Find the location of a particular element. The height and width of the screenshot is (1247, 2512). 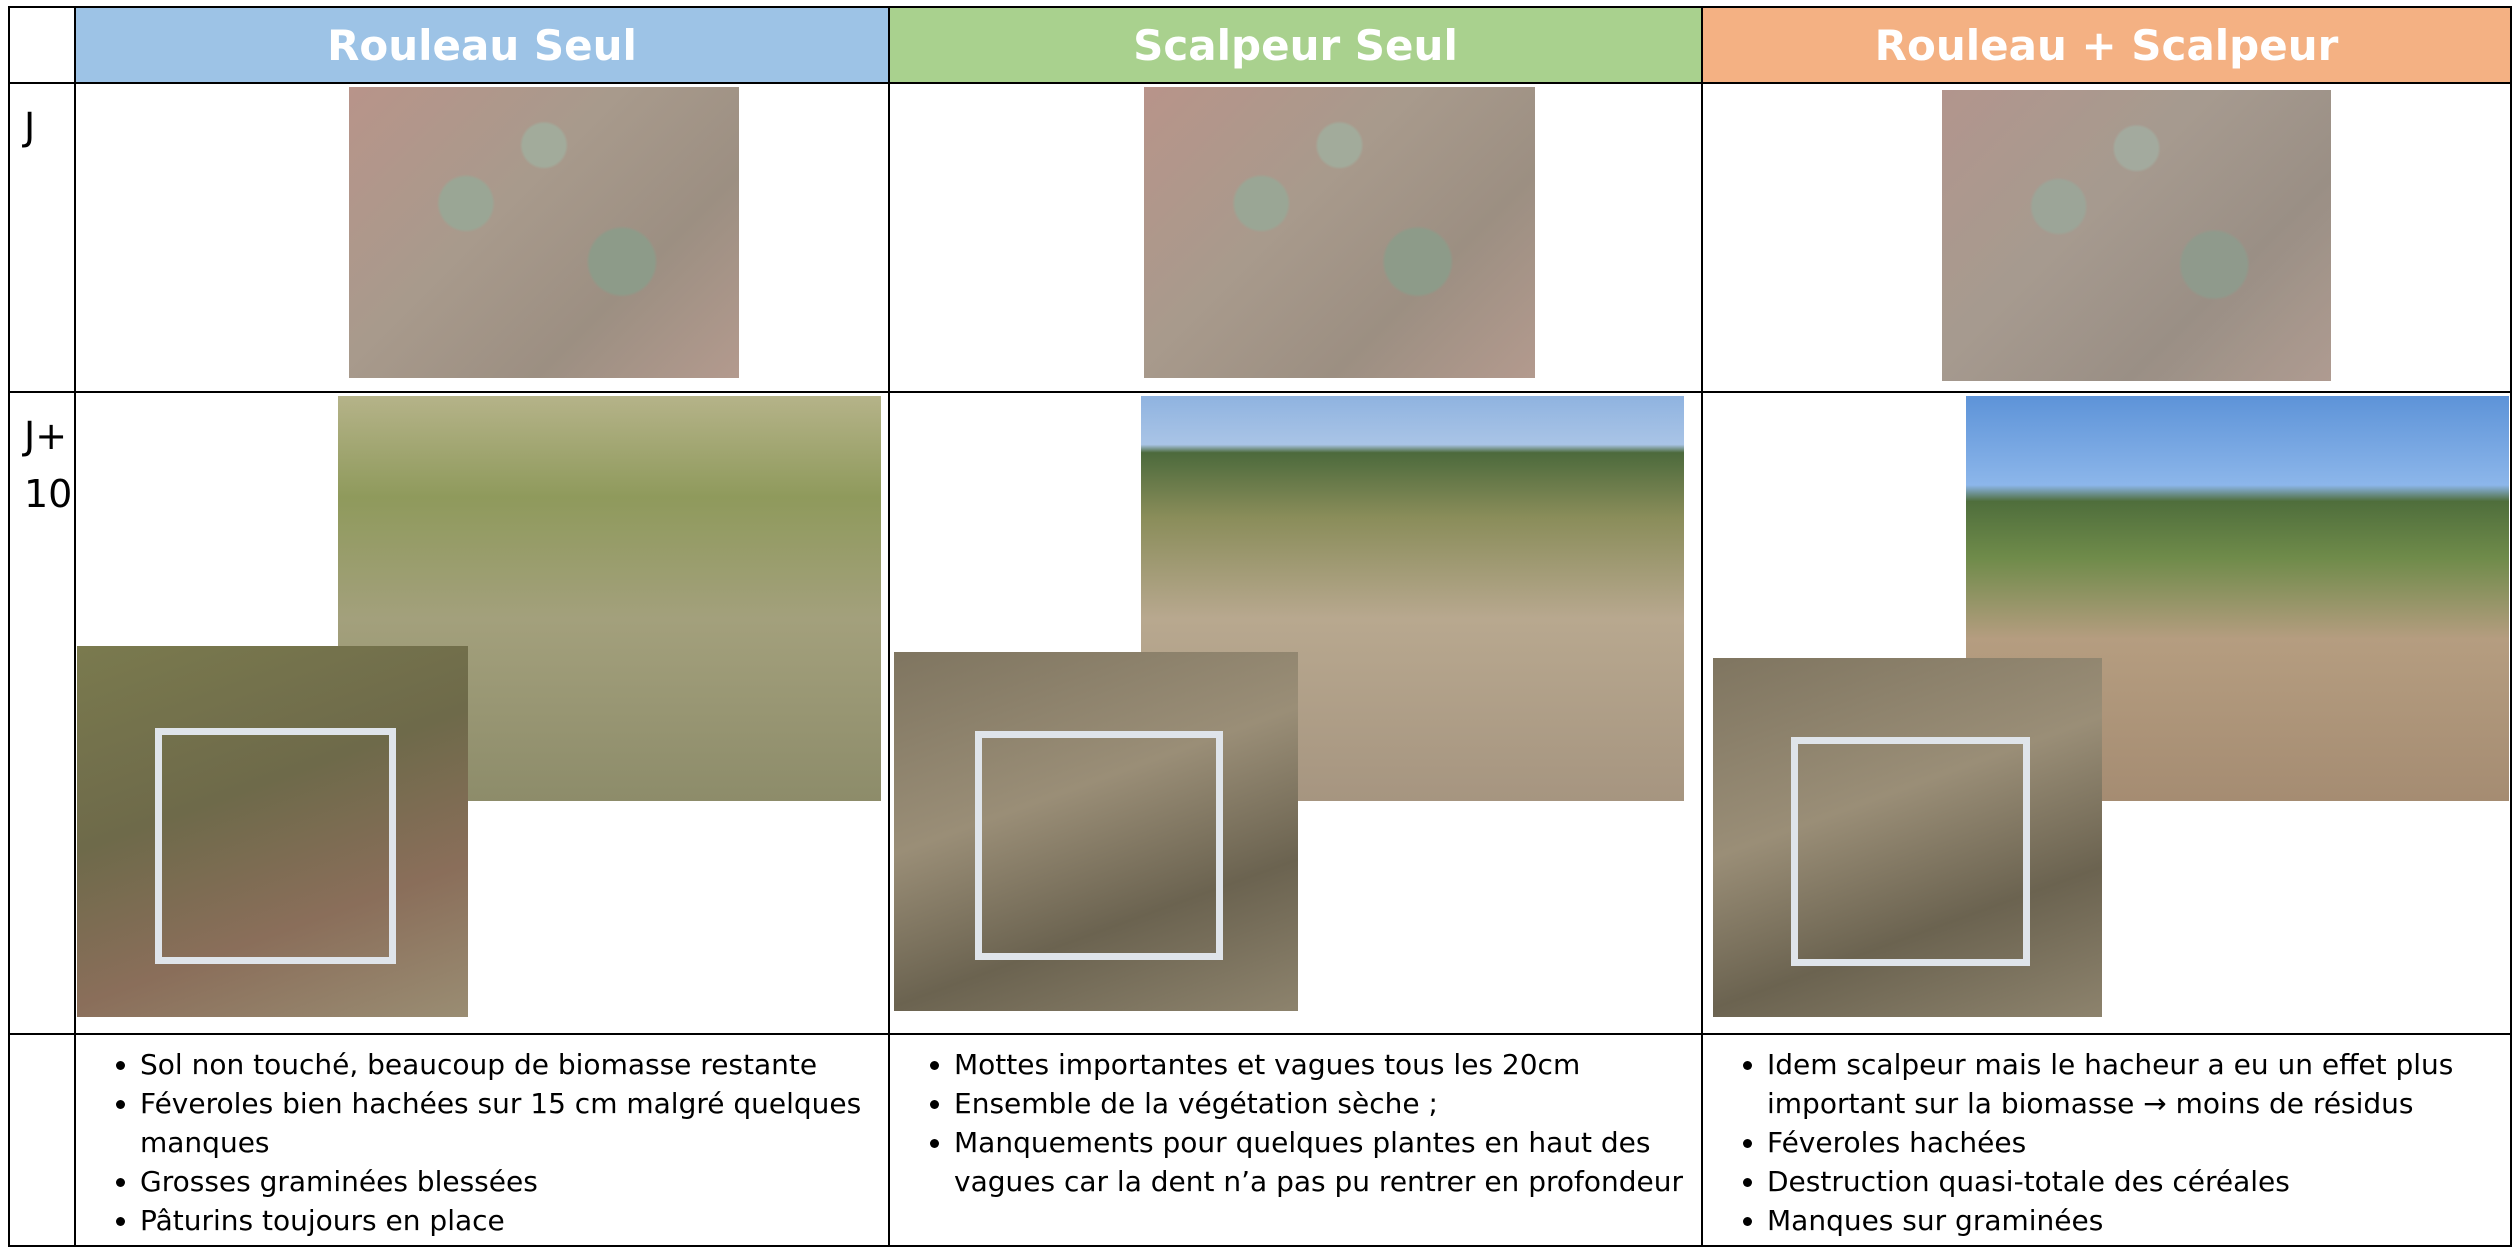

row-label: J is located at coordinates (42, 237).